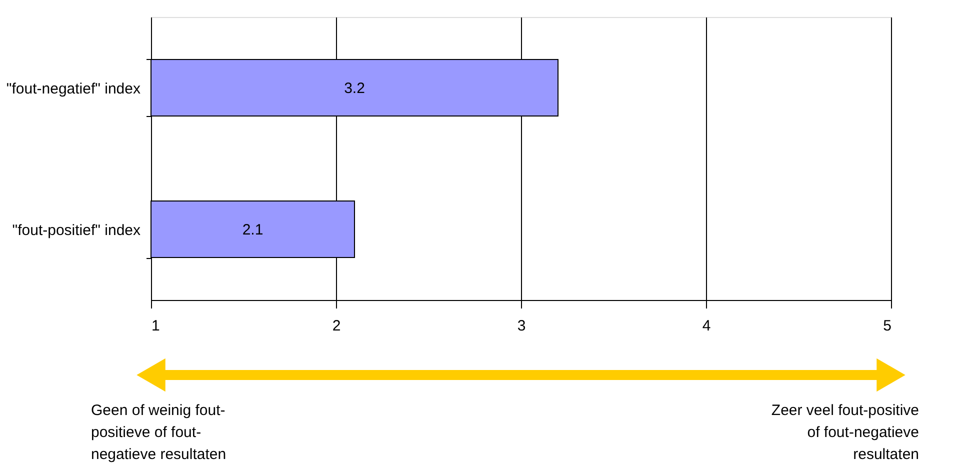 Image resolution: width=976 pixels, height=470 pixels. What do you see at coordinates (336, 326) in the screenshot?
I see `x-tick-label: 2` at bounding box center [336, 326].